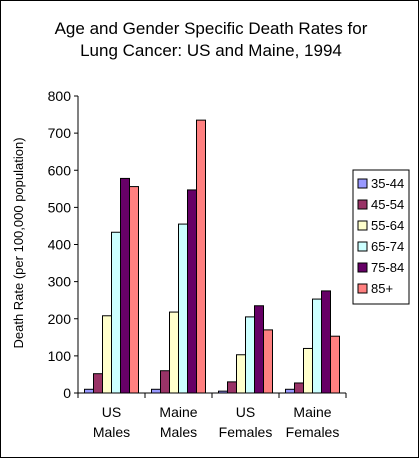  I want to click on legend-label: 45-54, so click(387, 204).